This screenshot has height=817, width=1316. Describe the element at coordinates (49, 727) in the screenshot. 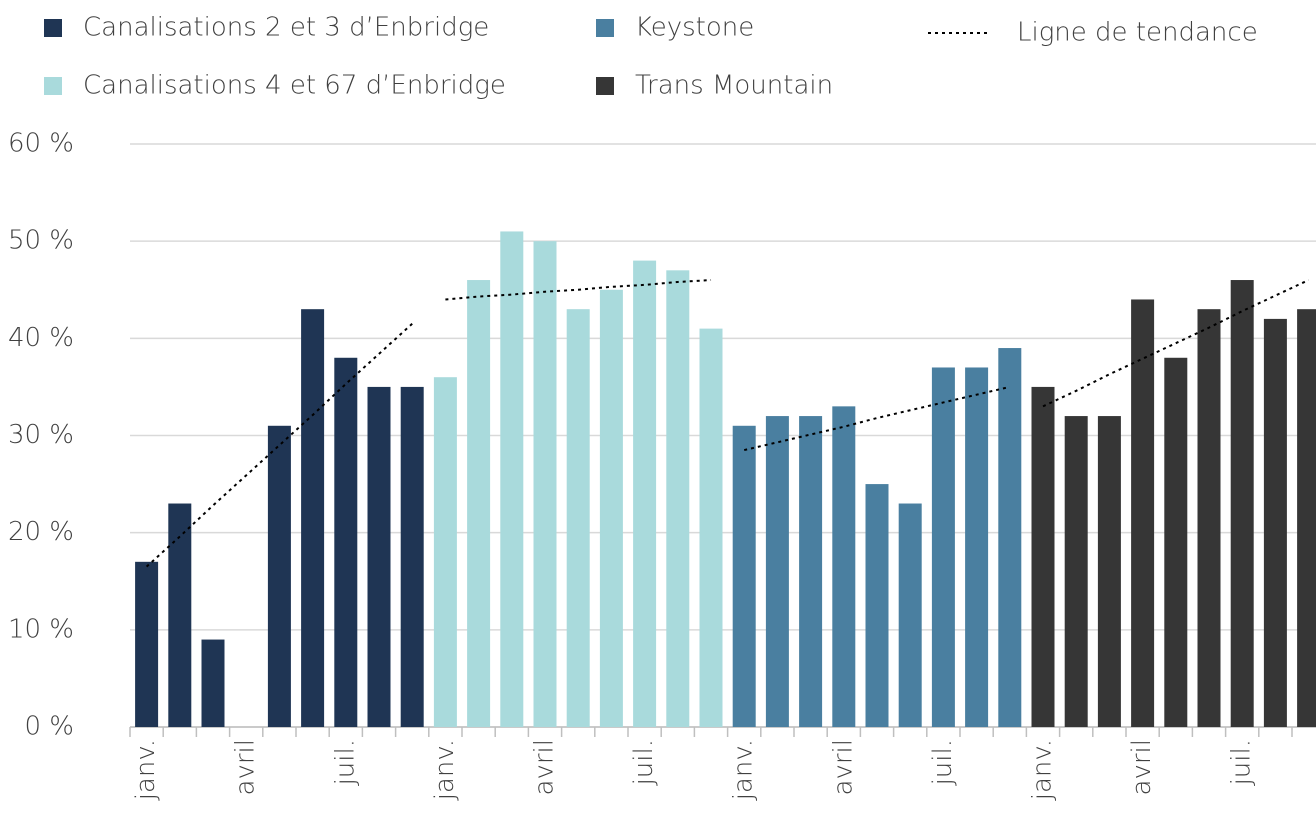

I see `y-tick-label: 0 %` at that location.